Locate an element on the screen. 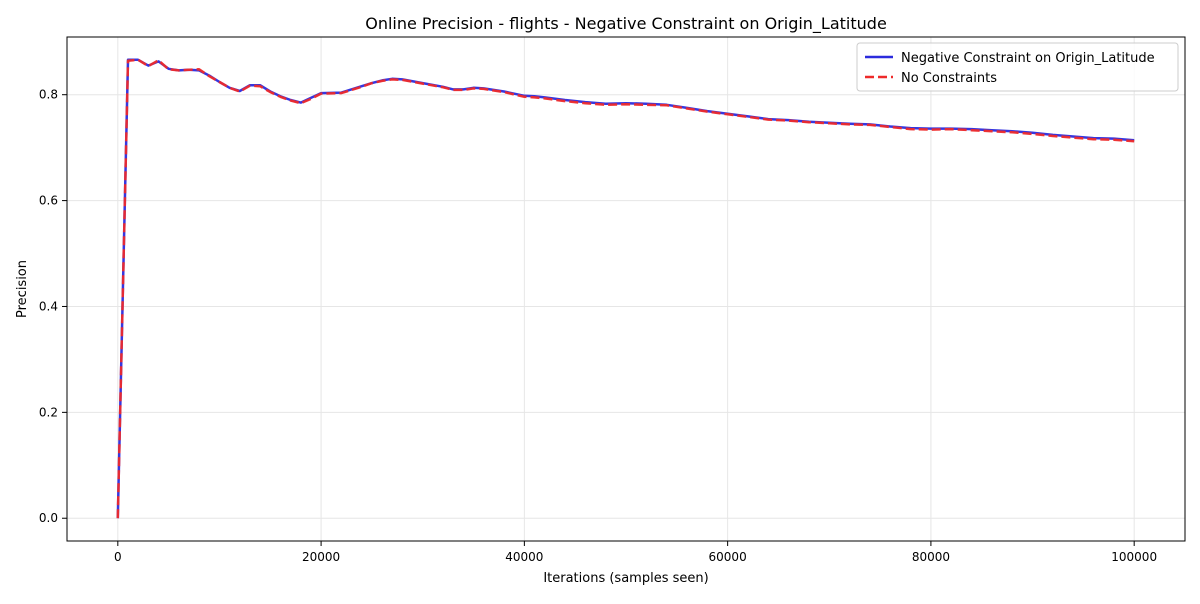  legend-label-no-constraints: No Constraints is located at coordinates (949, 78).